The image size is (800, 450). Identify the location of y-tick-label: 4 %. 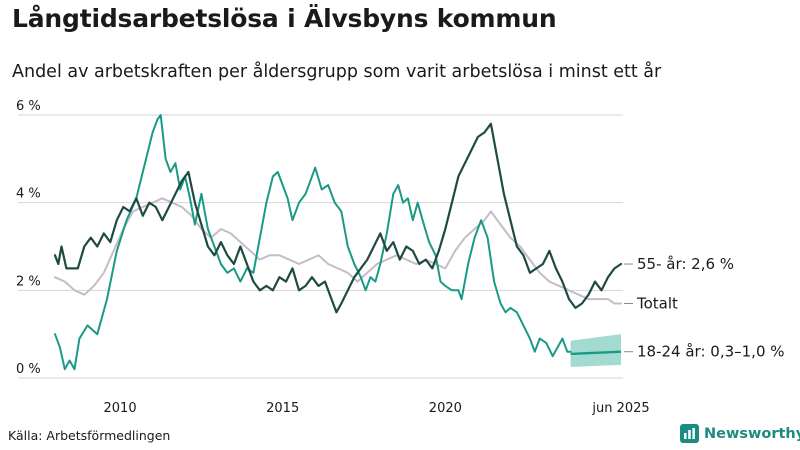
(28, 194).